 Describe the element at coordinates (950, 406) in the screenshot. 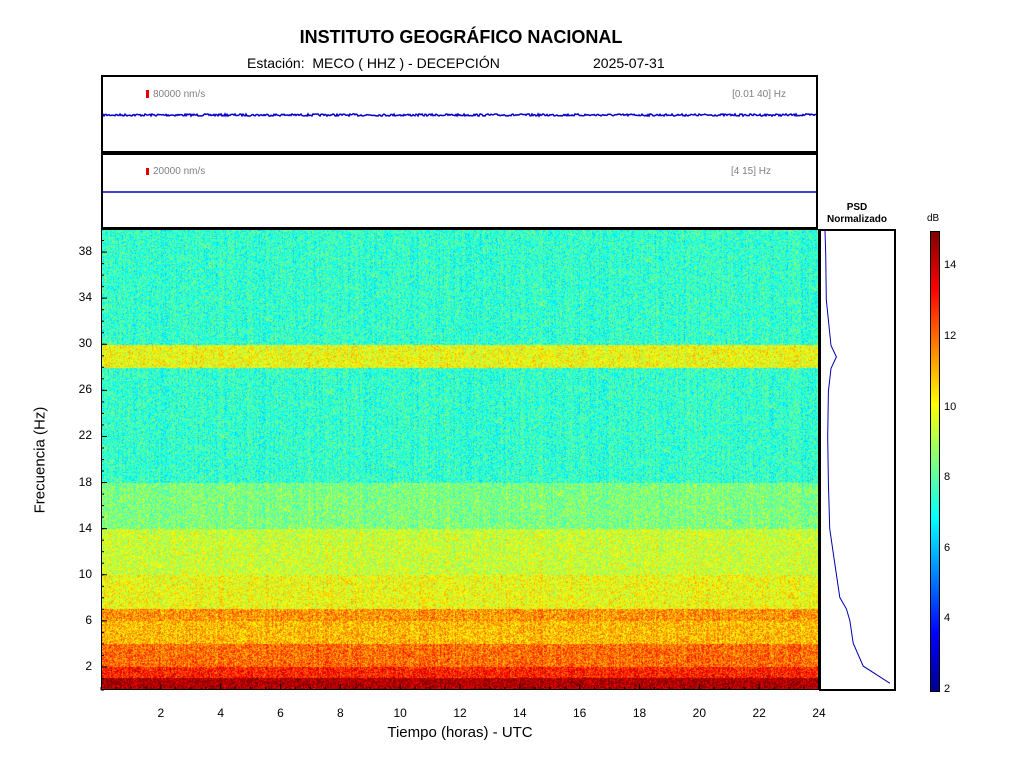

I see `colorbar-tick-label: 10` at that location.